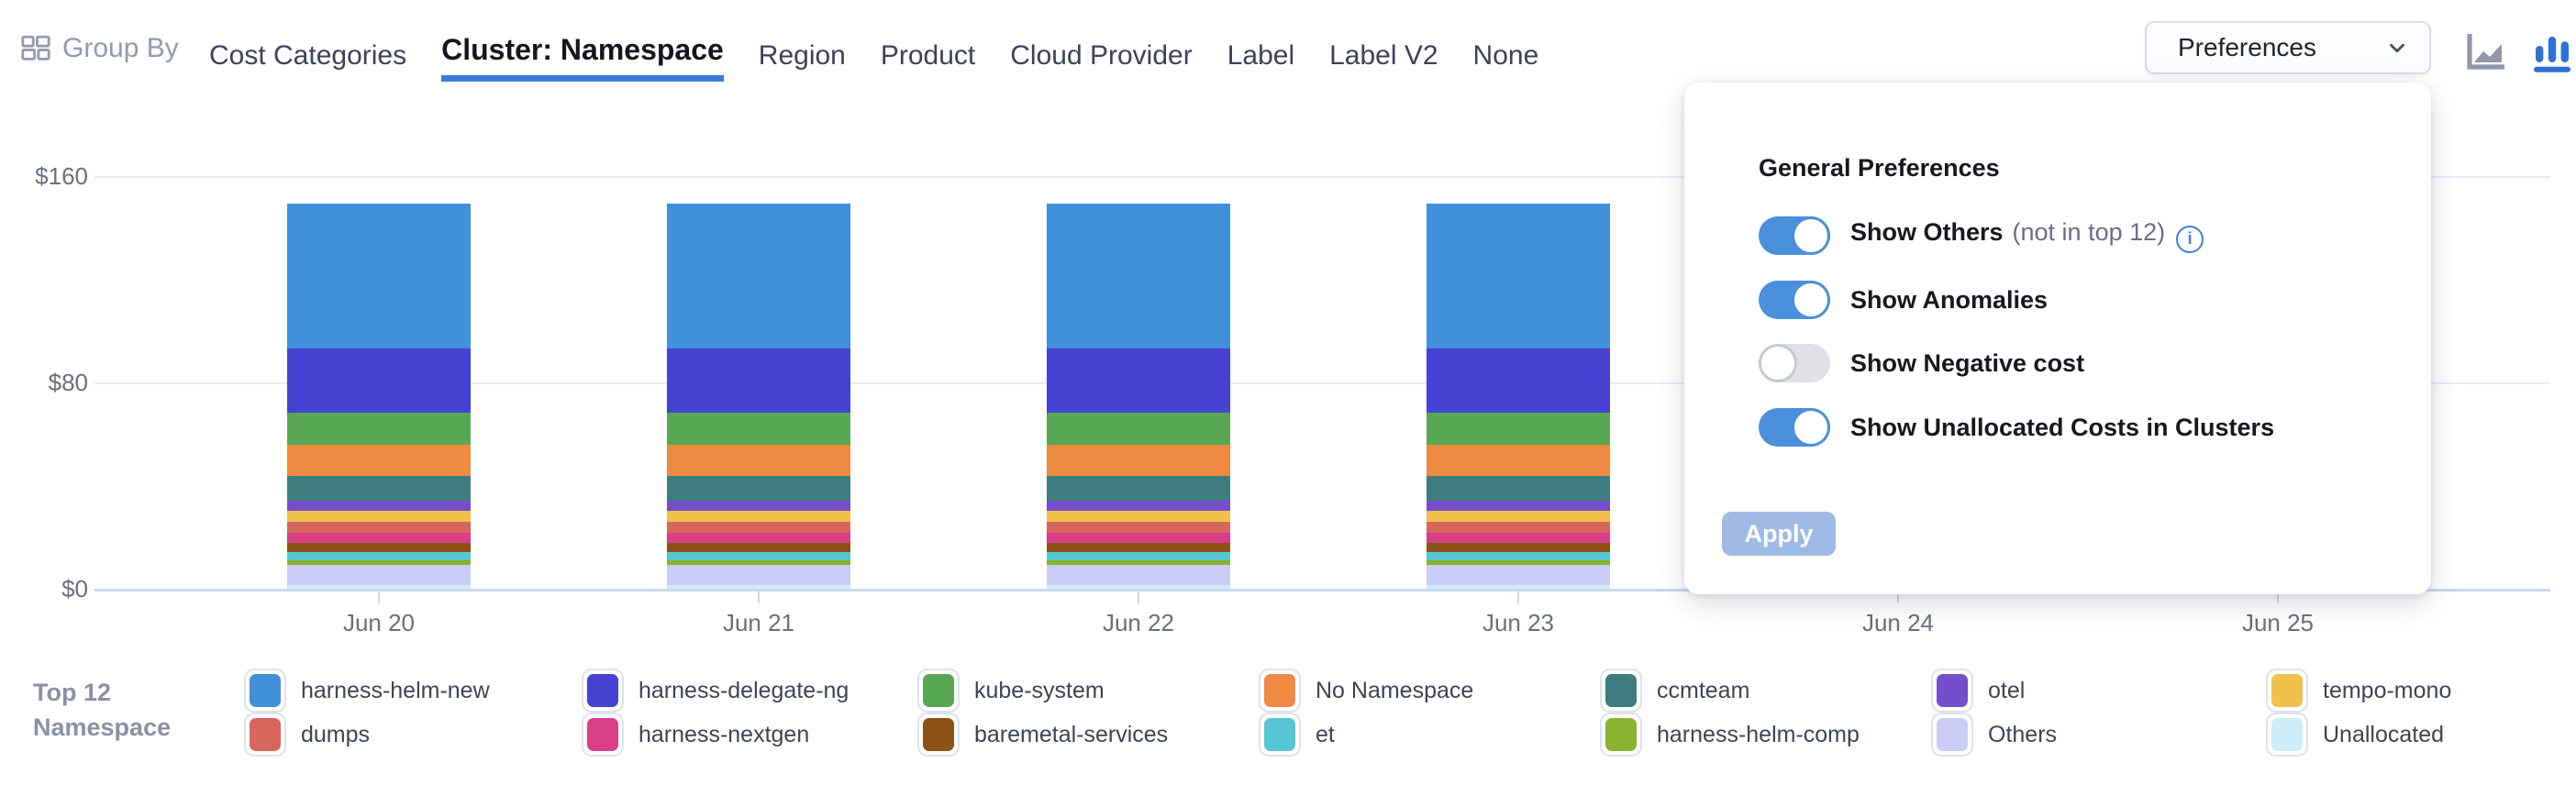 This screenshot has width=2576, height=785. I want to click on legend-item-dumps: dumps, so click(307, 735).